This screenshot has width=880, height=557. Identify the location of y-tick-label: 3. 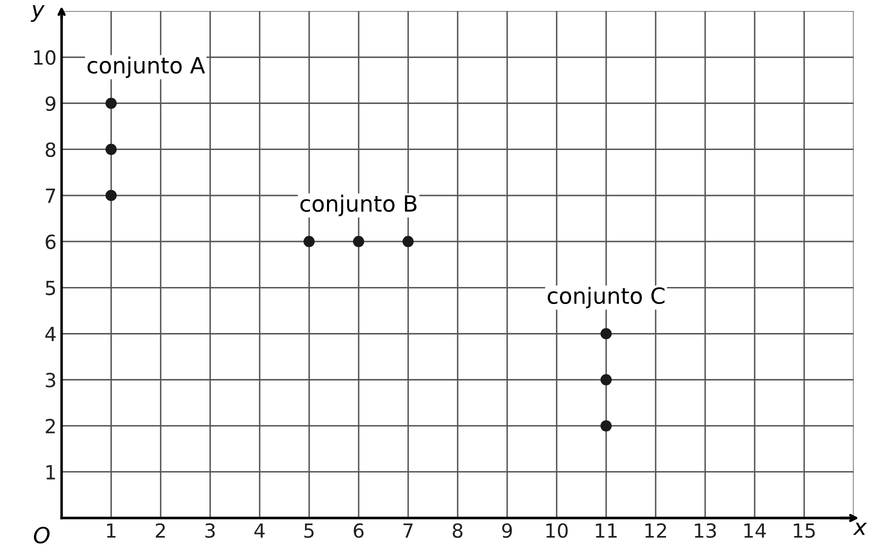
(51, 380).